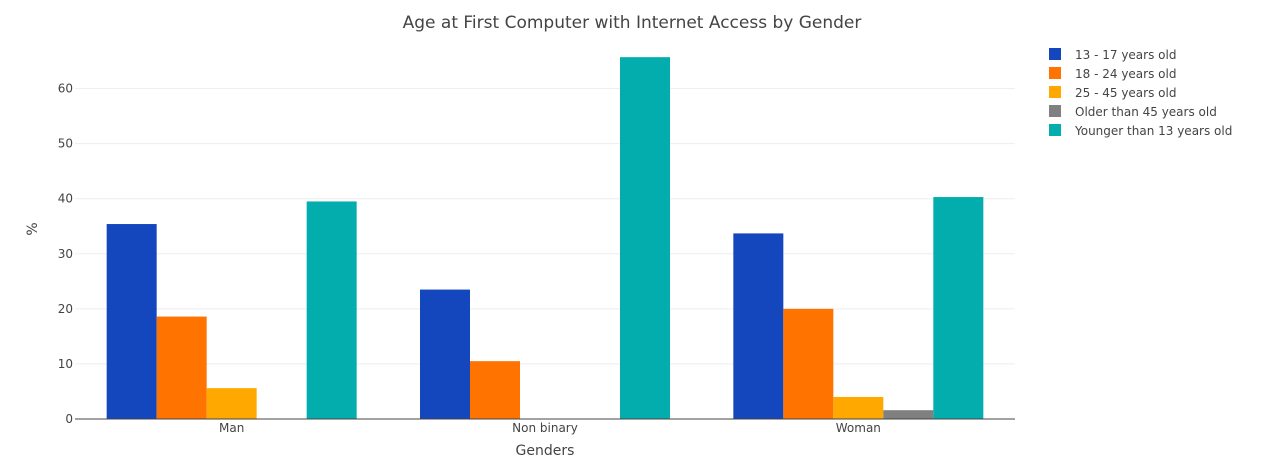  I want to click on legend-label: Older than 45 years old, so click(1146, 112).